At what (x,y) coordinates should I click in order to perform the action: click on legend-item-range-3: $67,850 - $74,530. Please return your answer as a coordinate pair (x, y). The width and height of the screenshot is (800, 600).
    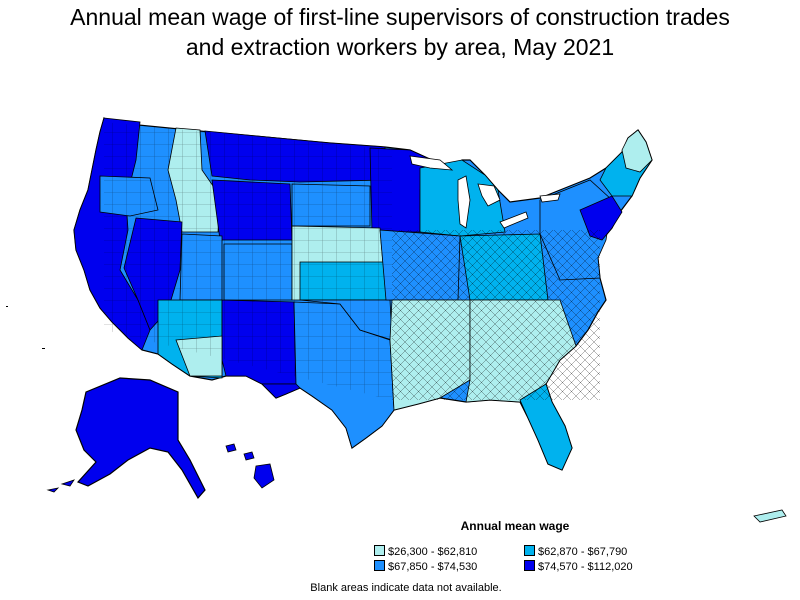
    Looking at the image, I should click on (425, 567).